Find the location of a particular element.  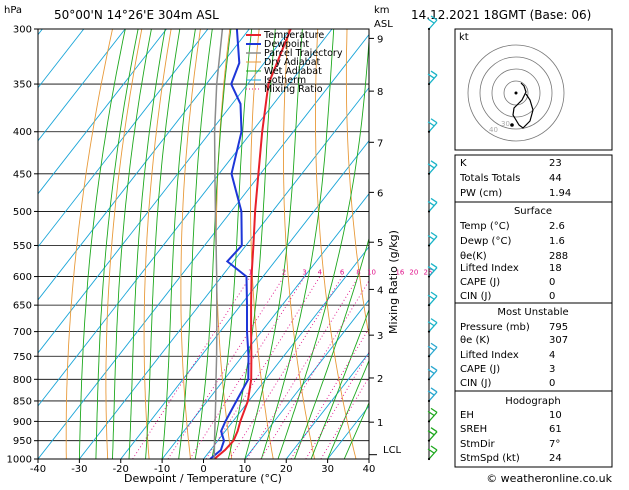

mixing-ratio-labels: 1 2 3 4 6 8 10 16 20 25 is located at coordinates (340, 273).